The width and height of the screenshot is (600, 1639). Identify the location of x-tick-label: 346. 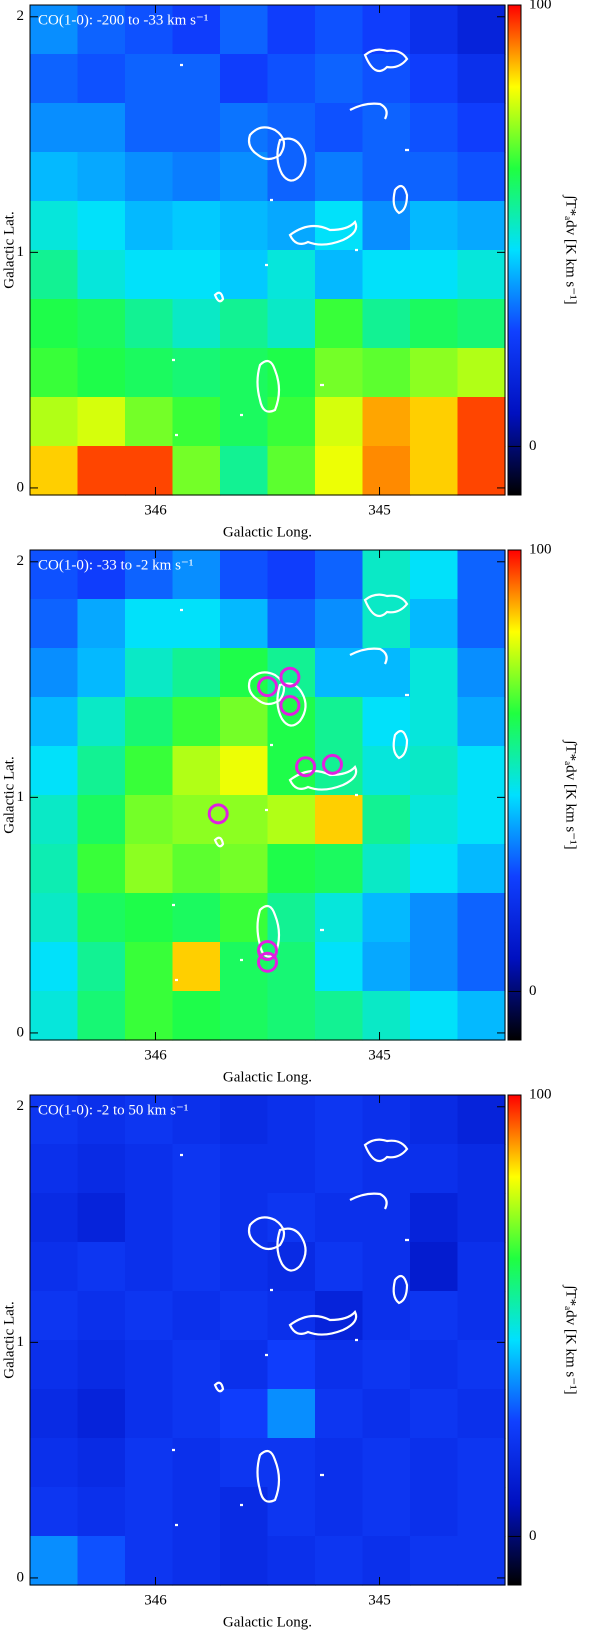
(155, 510).